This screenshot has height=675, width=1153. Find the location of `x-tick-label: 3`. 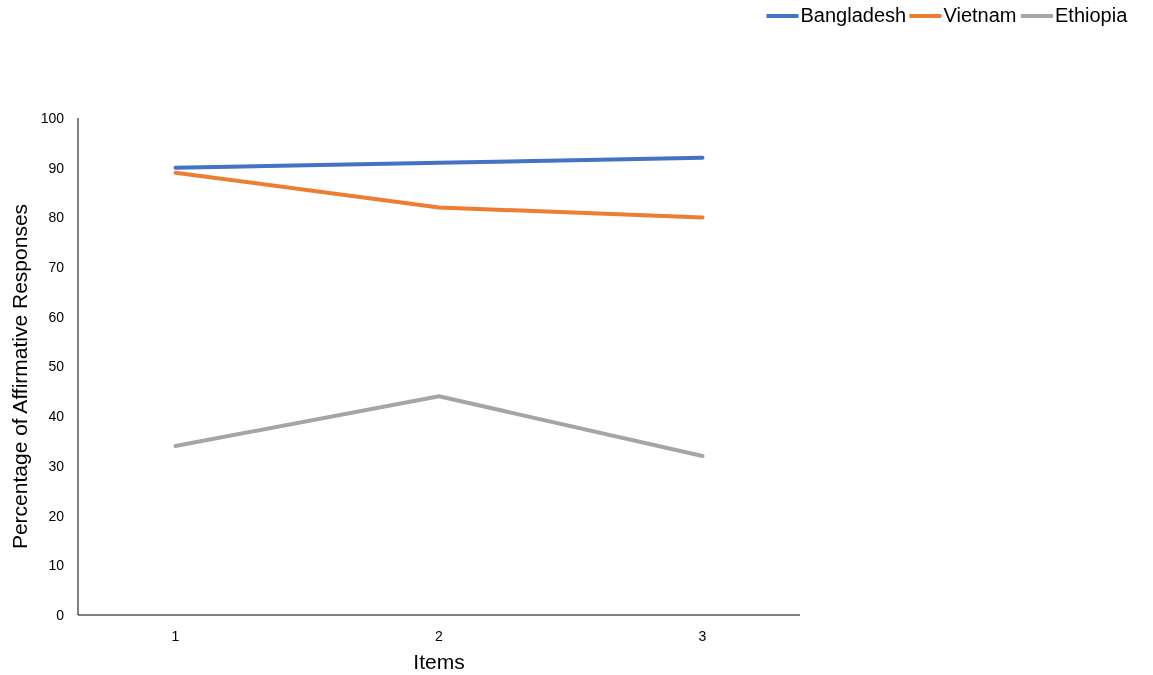

x-tick-label: 3 is located at coordinates (702, 636).